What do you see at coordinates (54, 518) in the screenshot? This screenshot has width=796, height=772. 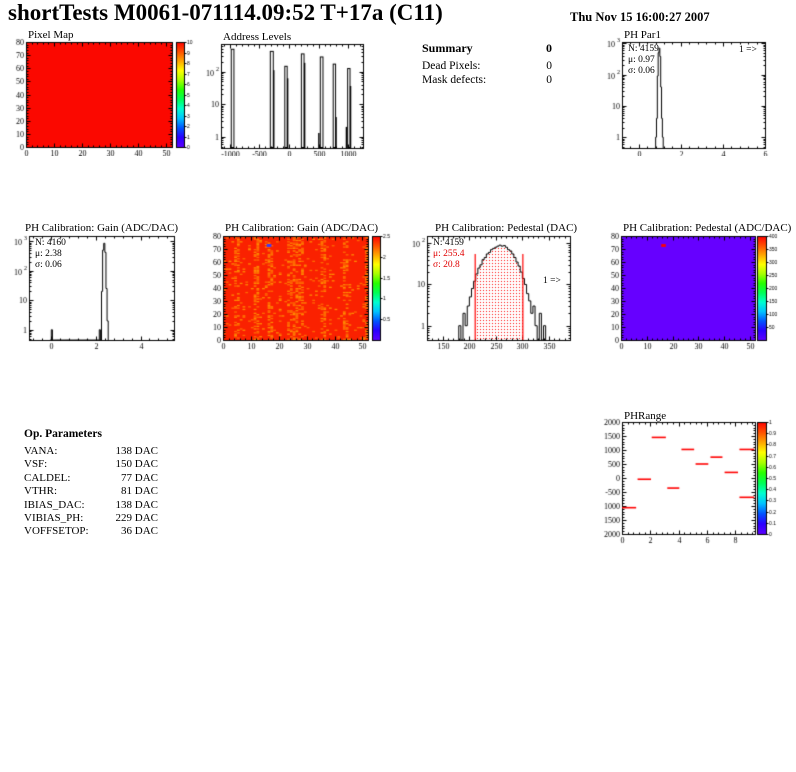 I see `param-label: VIBIAS_PH:` at bounding box center [54, 518].